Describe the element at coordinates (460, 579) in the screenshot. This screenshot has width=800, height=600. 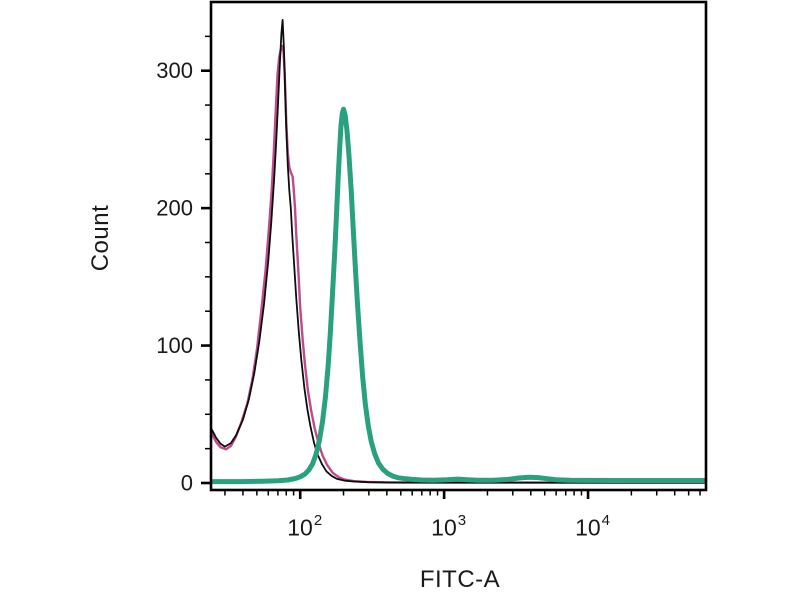
I see `x-axis-label: FITC-A` at that location.